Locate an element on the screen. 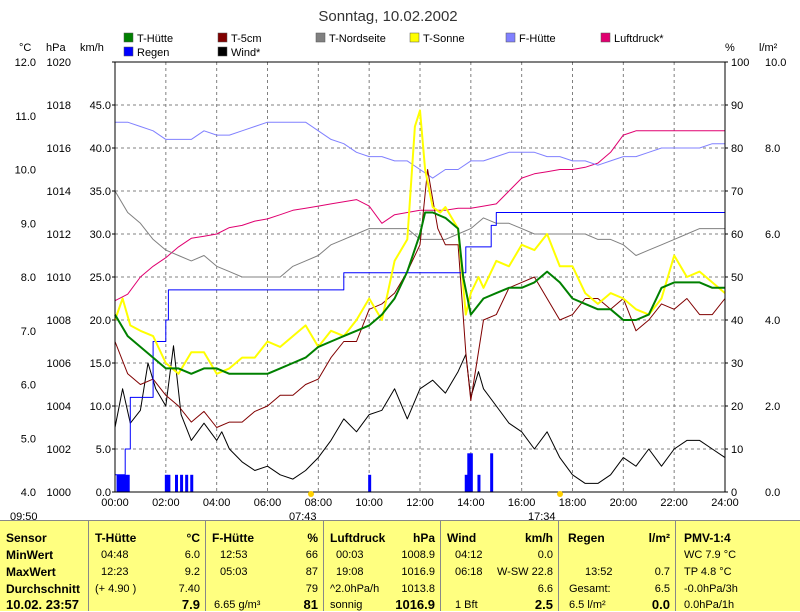 The width and height of the screenshot is (800, 612). luftdruck-avg-val: 1013.8 is located at coordinates (418, 589).